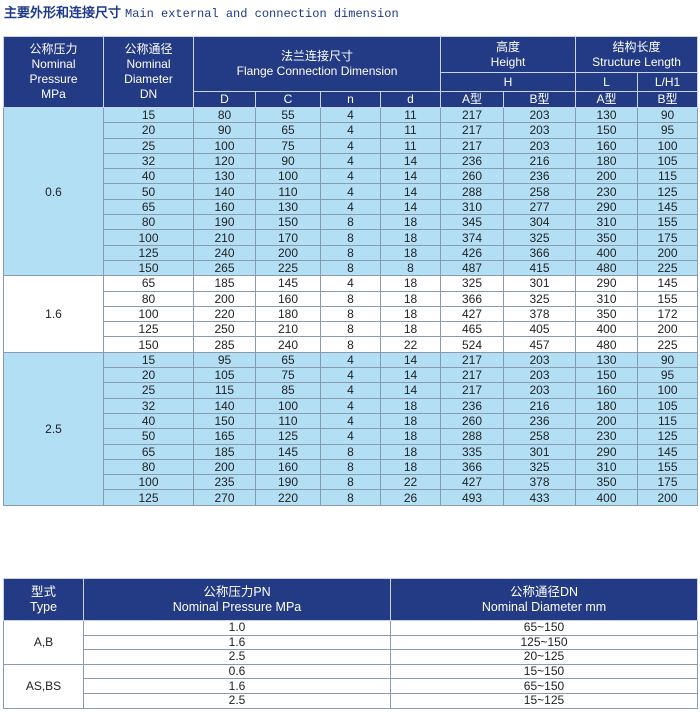 Image resolution: width=700 pixels, height=712 pixels. I want to click on table-cell: 40, so click(148, 421).